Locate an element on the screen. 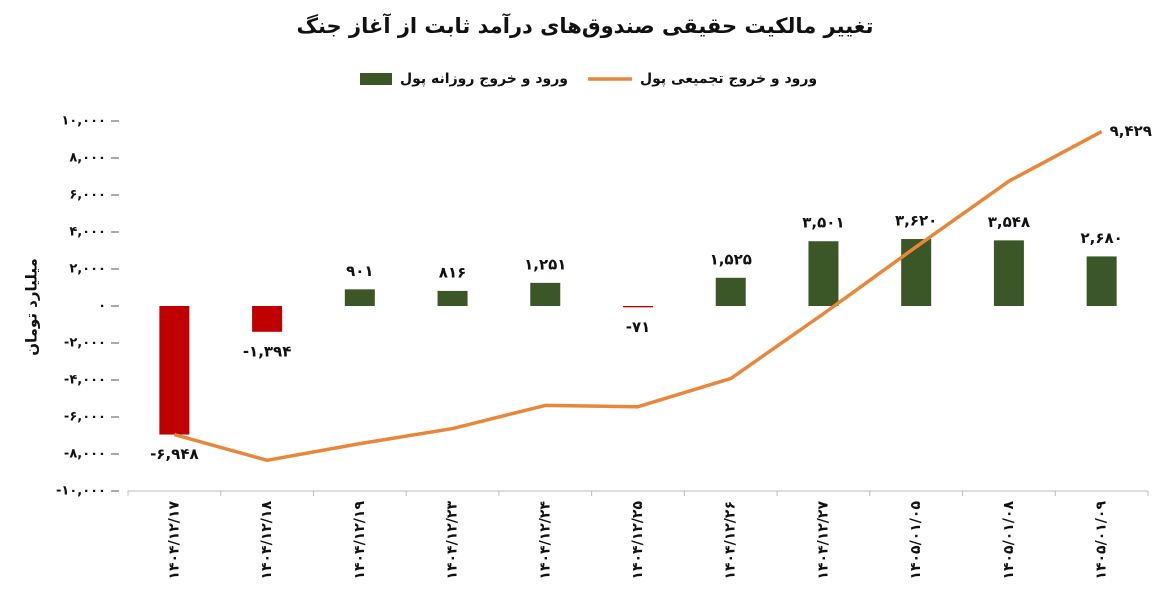 This screenshot has width=1170, height=595. y-tick-label: -۴,۰۰۰ is located at coordinates (85, 380).